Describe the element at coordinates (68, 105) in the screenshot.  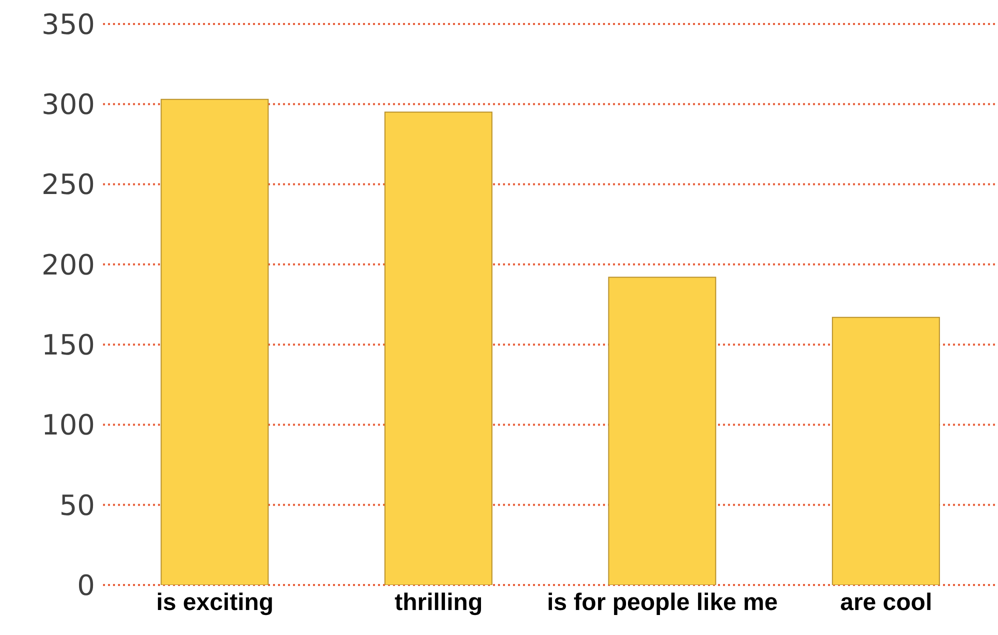
I see `y-tick-label: 300` at that location.